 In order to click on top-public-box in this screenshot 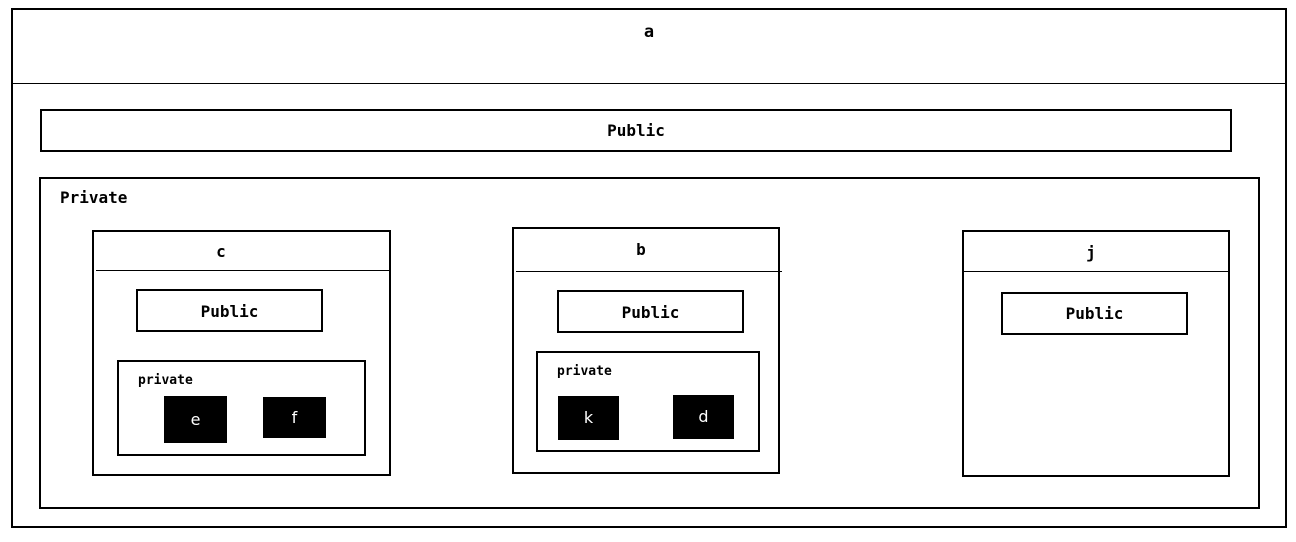, I will do `click(636, 130)`.